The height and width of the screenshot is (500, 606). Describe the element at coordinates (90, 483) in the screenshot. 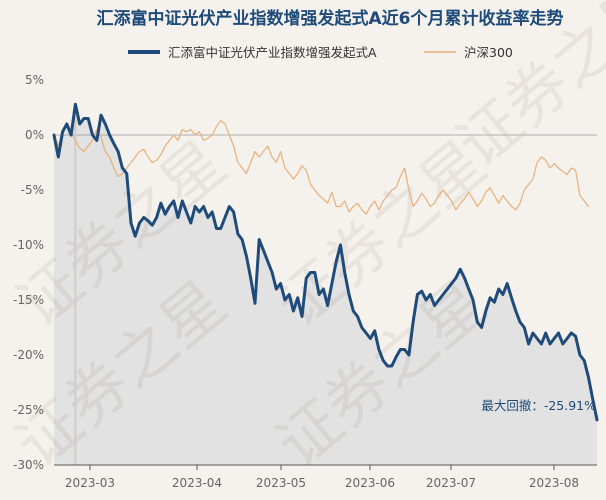

I see `x-tick-label: 2023-03` at that location.